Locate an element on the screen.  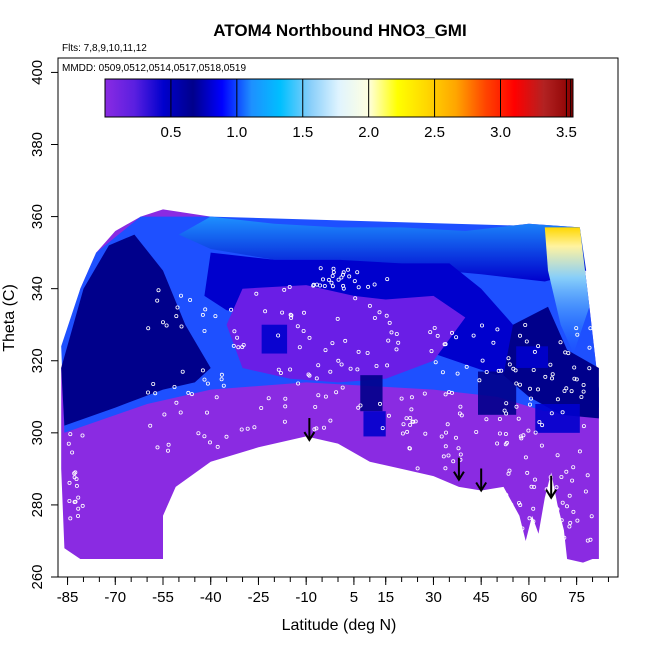
y-tick-label: 260 is located at coordinates (37, 576).